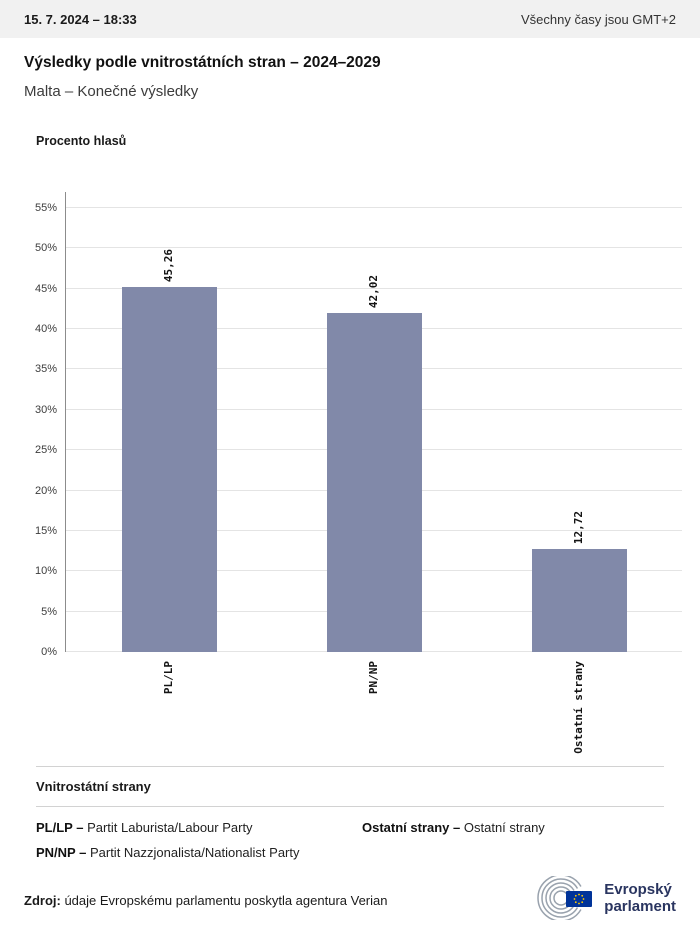 The image size is (700, 931). I want to click on legend-entry-name: Partit Nazzjonalista/Nationalist Party, so click(194, 852).